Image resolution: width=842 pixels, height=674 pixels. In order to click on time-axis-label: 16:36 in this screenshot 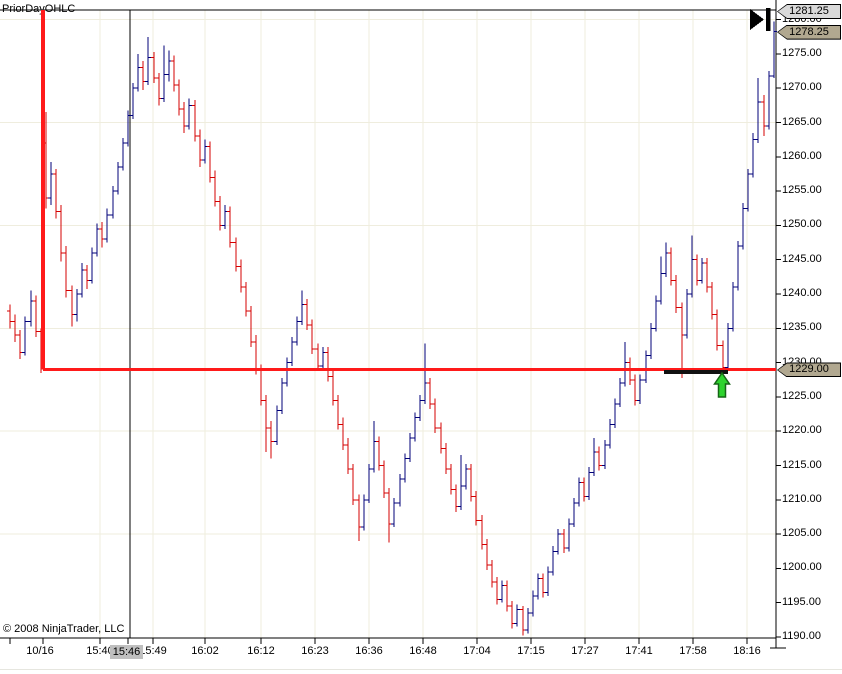, I will do `click(369, 651)`.